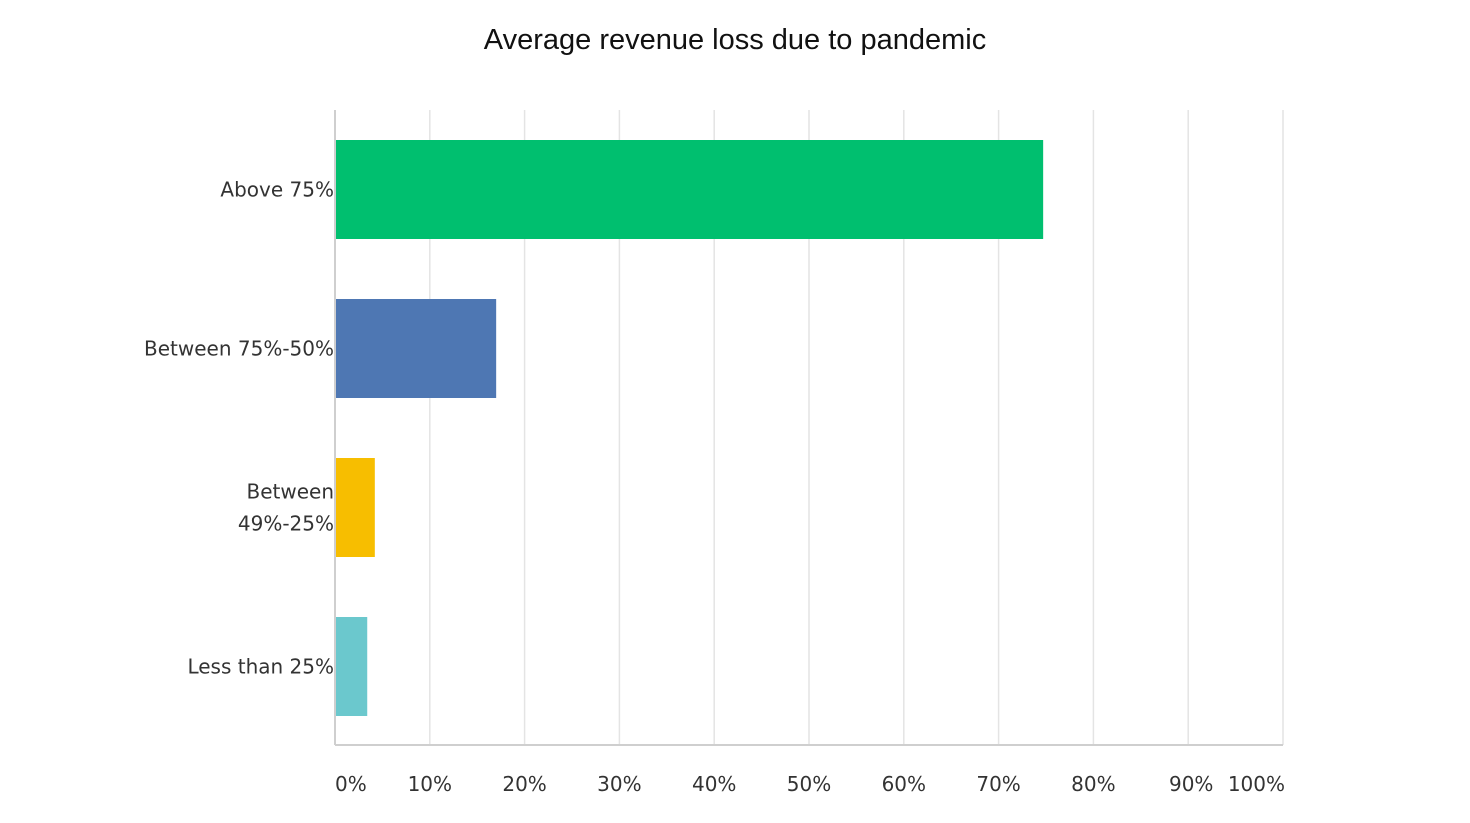  I want to click on x-tick-label: 100%, so click(1256, 784).